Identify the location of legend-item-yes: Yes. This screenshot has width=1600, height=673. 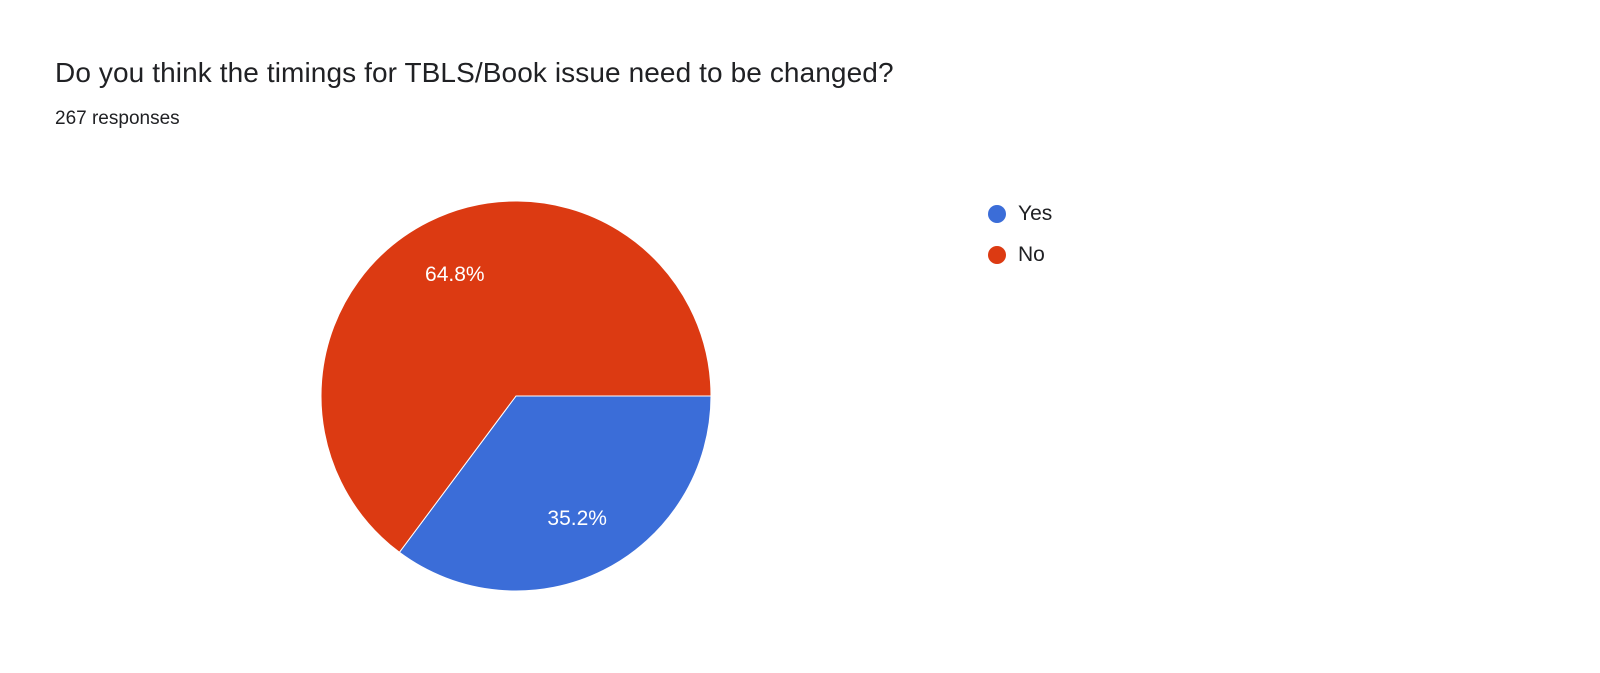
(1020, 214).